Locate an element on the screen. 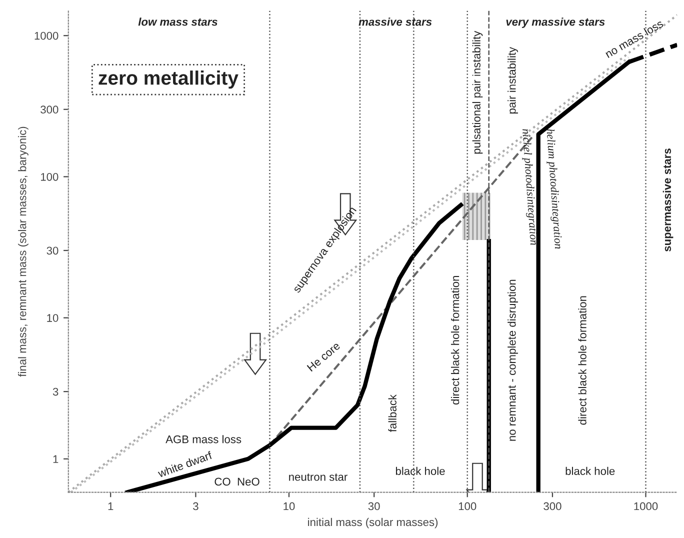 This screenshot has height=538, width=684. annotation: white dwarf is located at coordinates (185, 464).